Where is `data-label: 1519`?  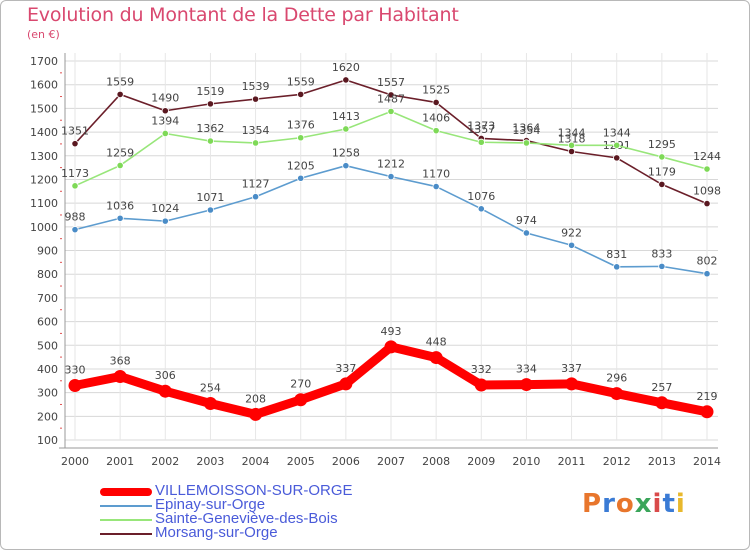
data-label: 1519 is located at coordinates (210, 91).